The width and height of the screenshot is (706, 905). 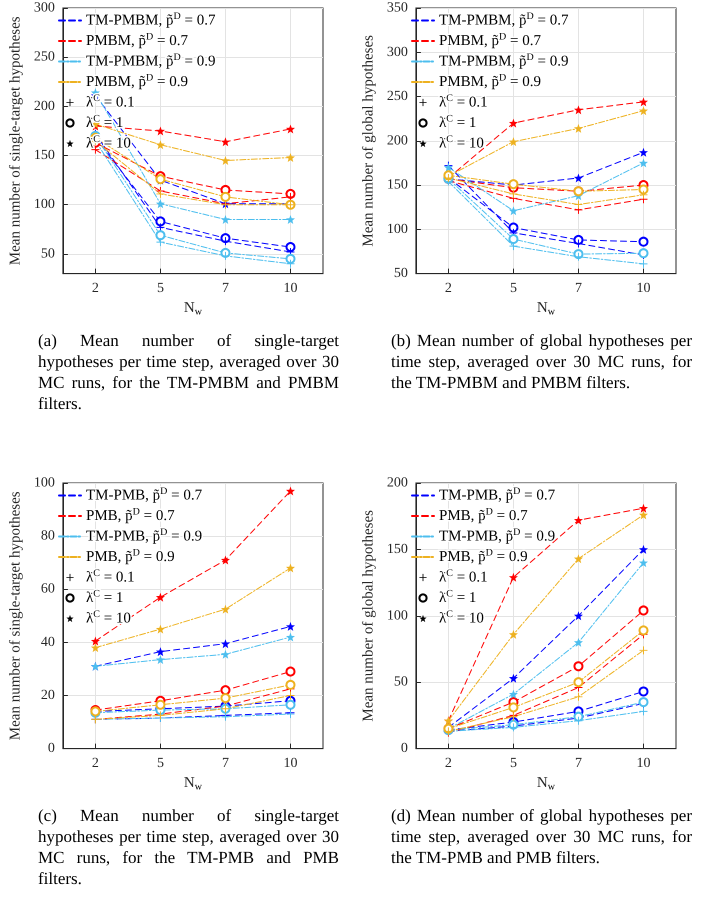 I want to click on y-tick-label: 350, so click(x=397, y=8).